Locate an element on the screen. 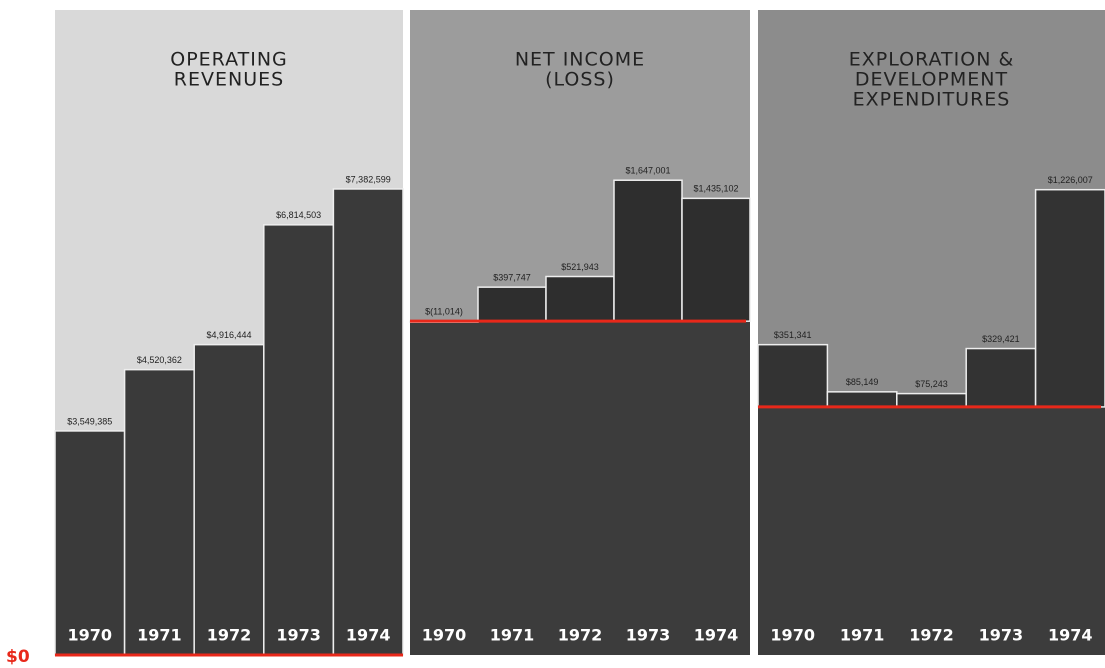 The image size is (1105, 668). value-label: $521,943 is located at coordinates (580, 267).